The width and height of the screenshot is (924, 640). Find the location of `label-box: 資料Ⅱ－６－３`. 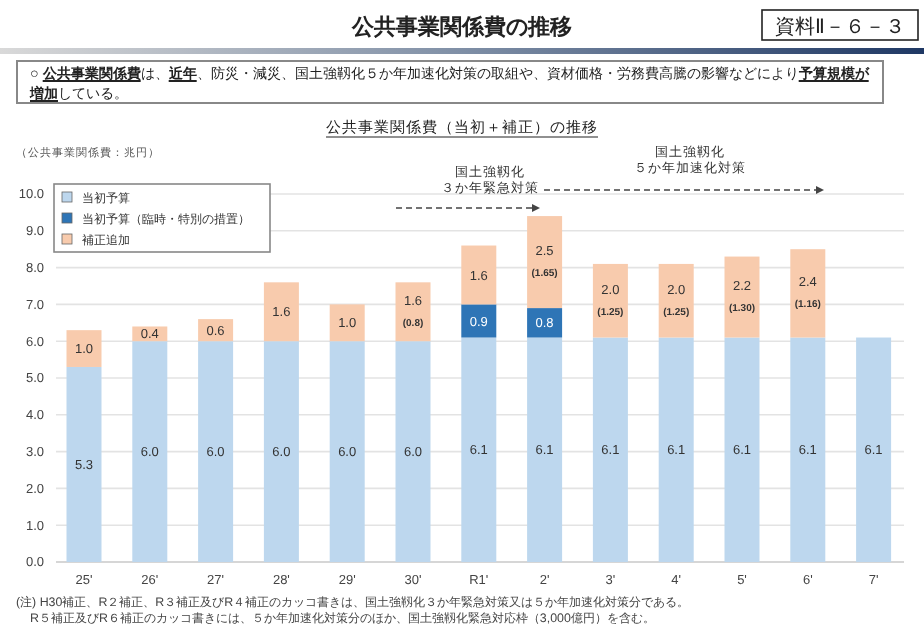

label-box: 資料Ⅱ－６－３ is located at coordinates (840, 25).